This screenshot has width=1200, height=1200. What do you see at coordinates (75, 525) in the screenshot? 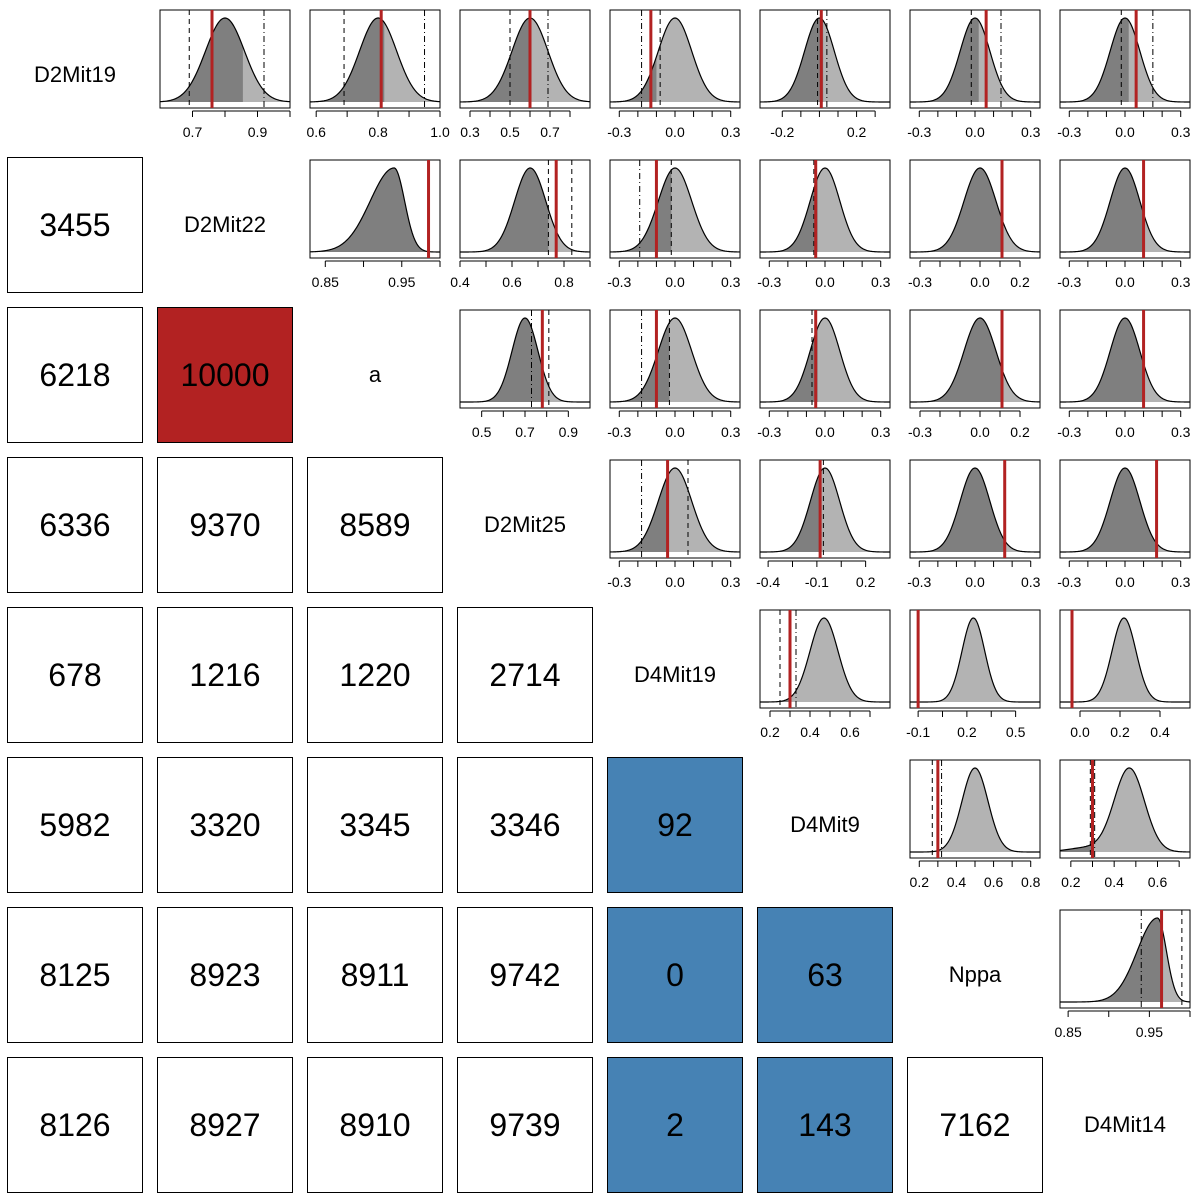
I see `count-cell: 6336` at bounding box center [75, 525].